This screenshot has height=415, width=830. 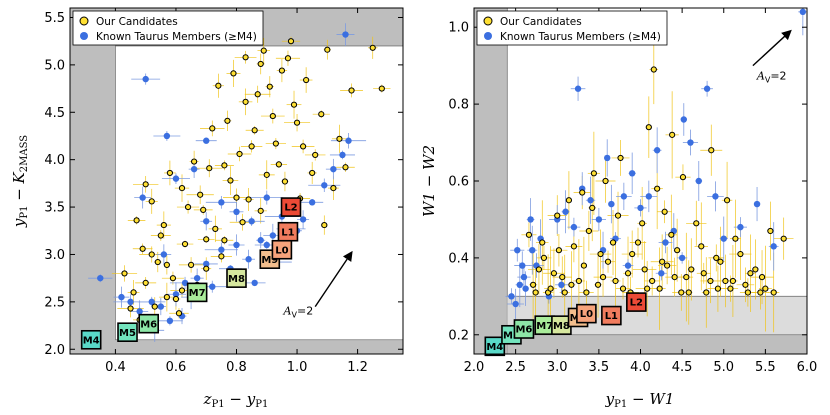 I want to click on left-legend-candidate-marker, so click(x=84, y=21).